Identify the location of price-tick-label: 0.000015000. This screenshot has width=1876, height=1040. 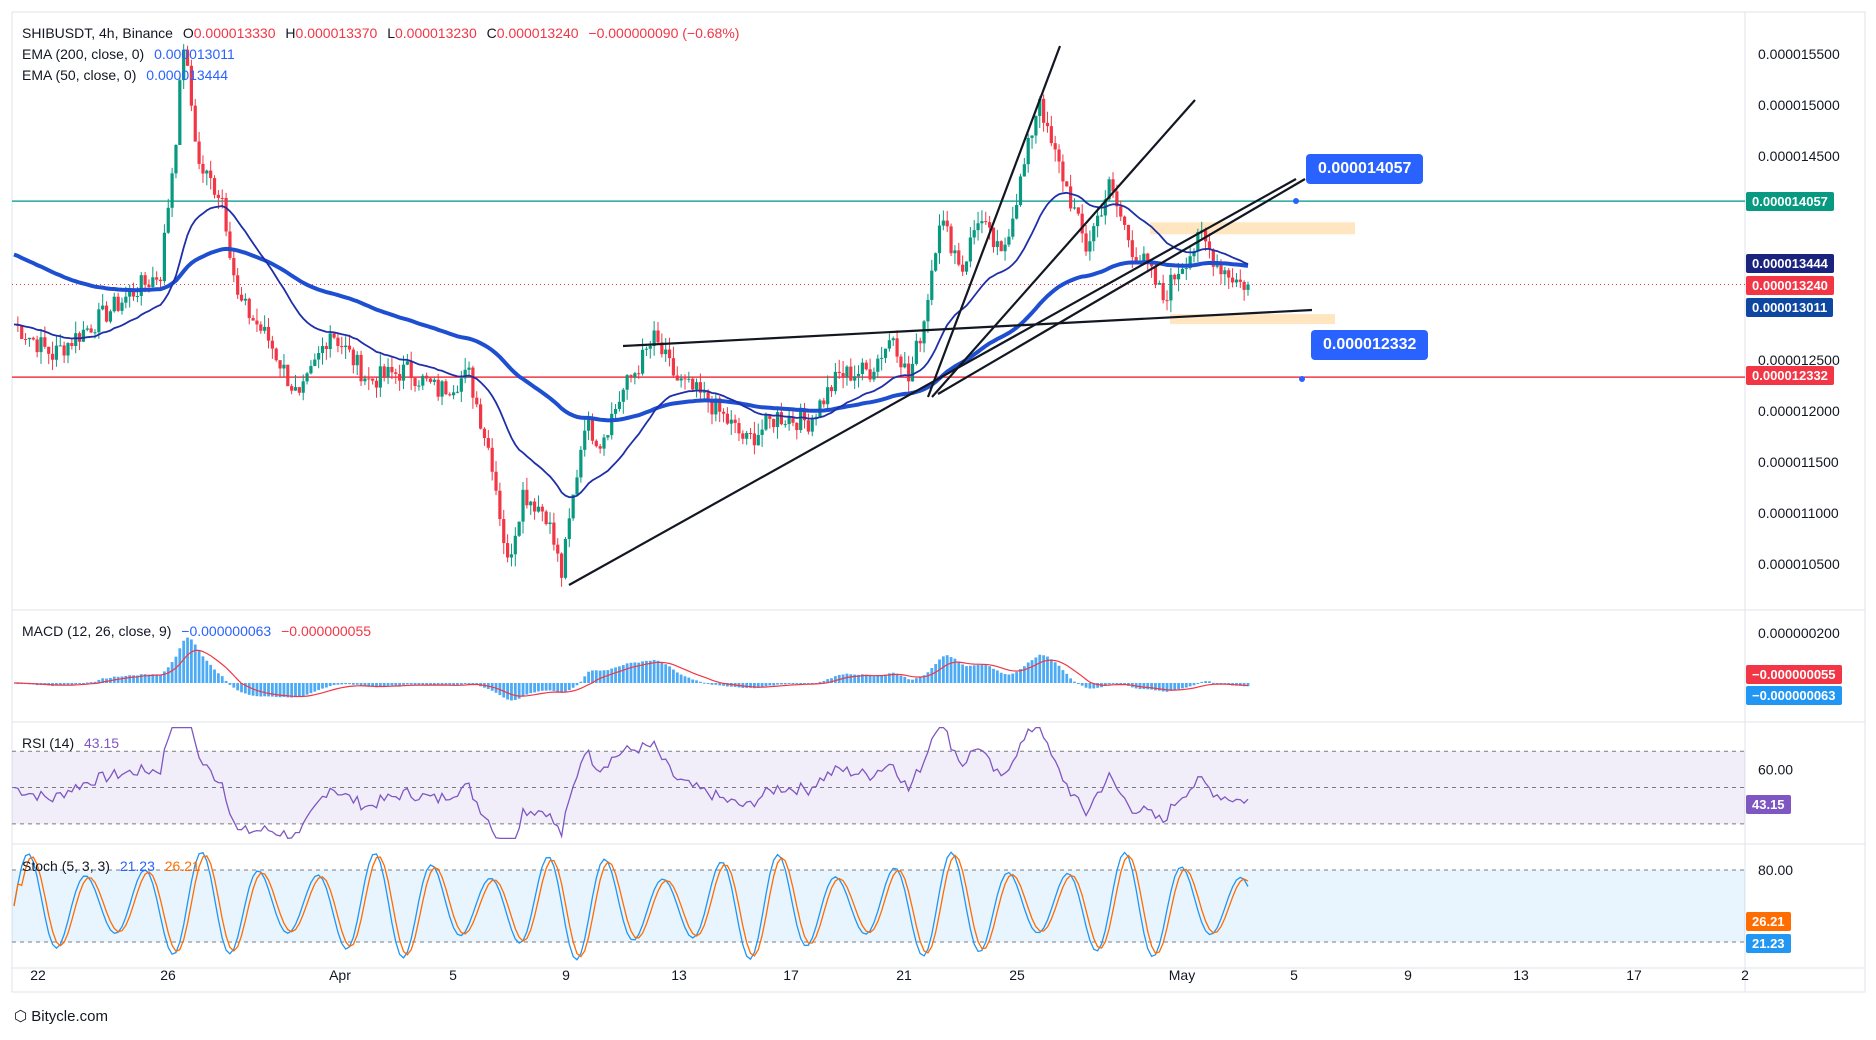
(1799, 105).